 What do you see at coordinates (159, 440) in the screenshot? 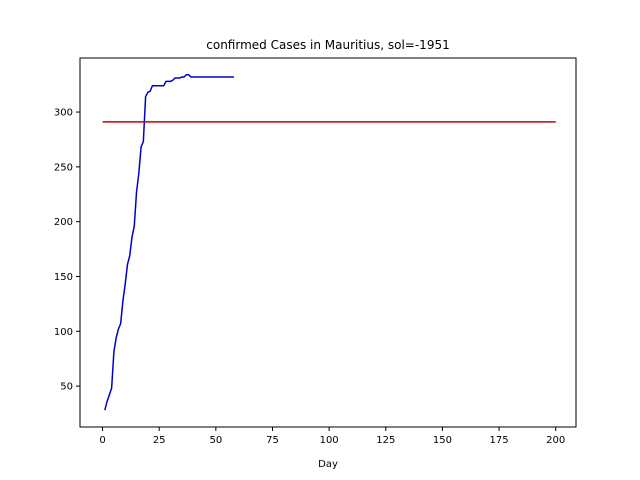
I see `x-tick-label: 25` at bounding box center [159, 440].